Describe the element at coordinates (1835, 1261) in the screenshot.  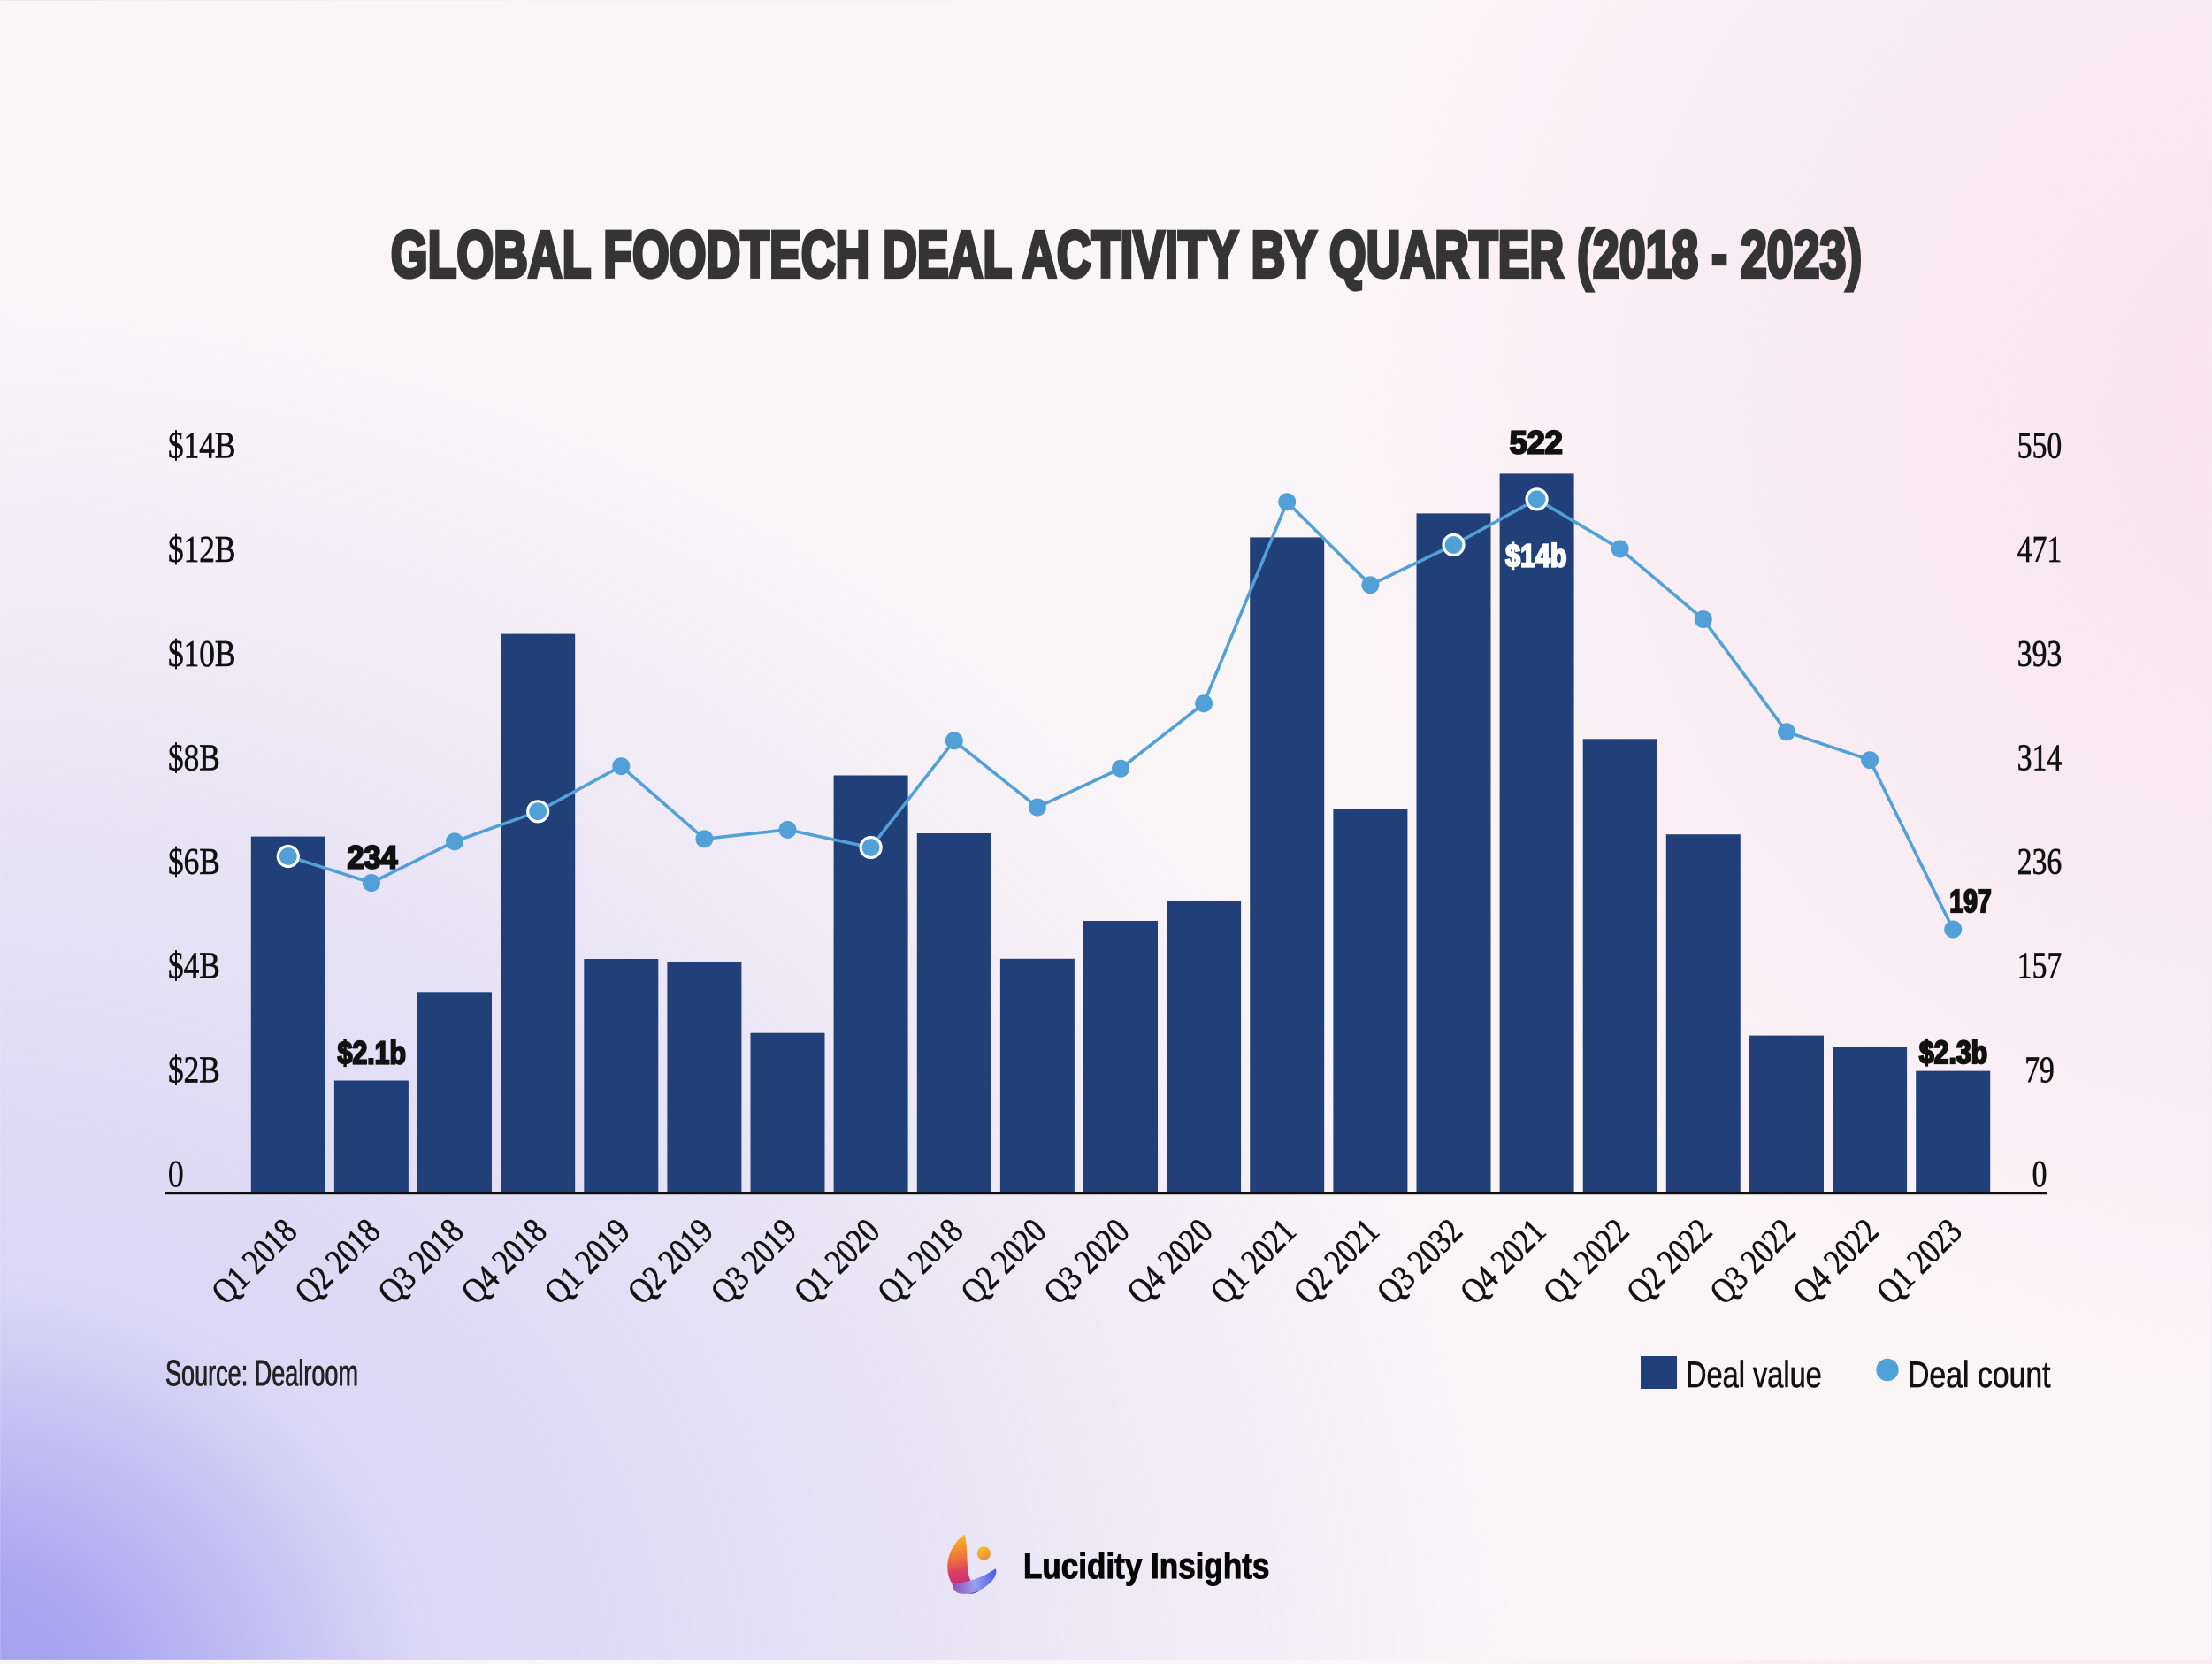
I see `svg-text: Q4 2022` at that location.